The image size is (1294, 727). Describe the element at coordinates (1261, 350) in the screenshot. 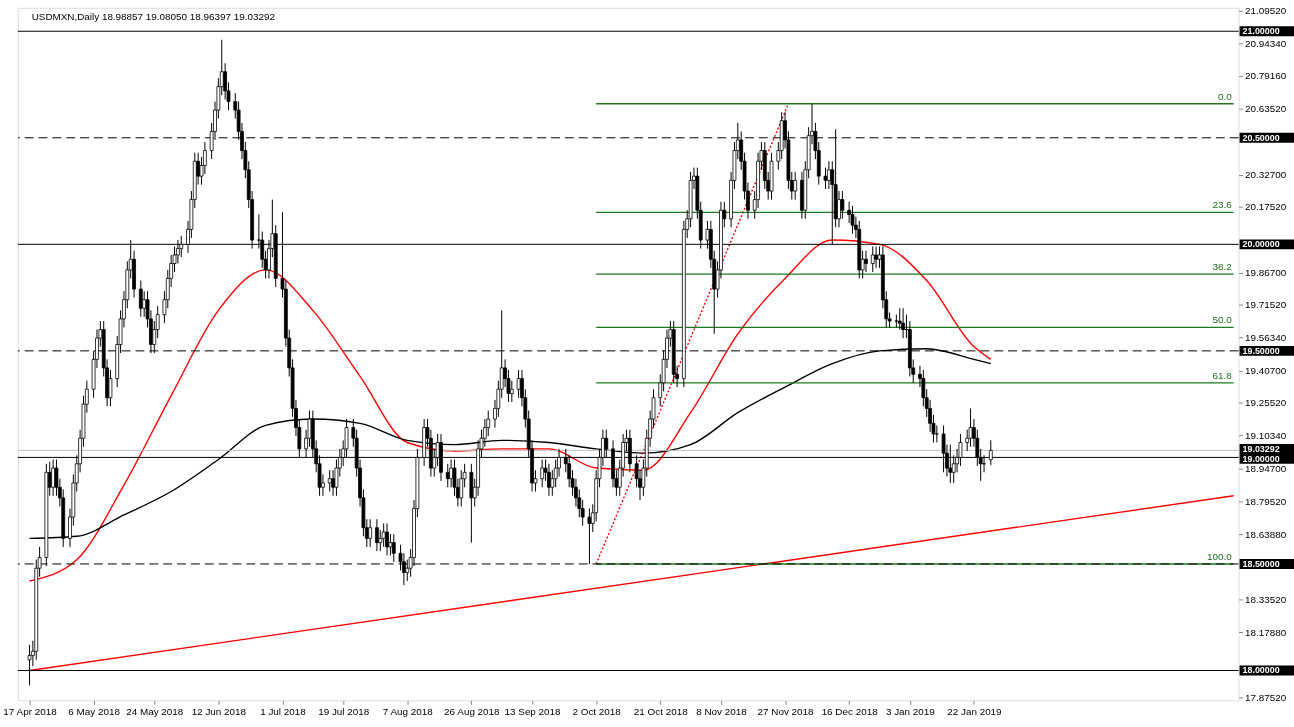

I see `ref-line-label: 19.50000` at that location.